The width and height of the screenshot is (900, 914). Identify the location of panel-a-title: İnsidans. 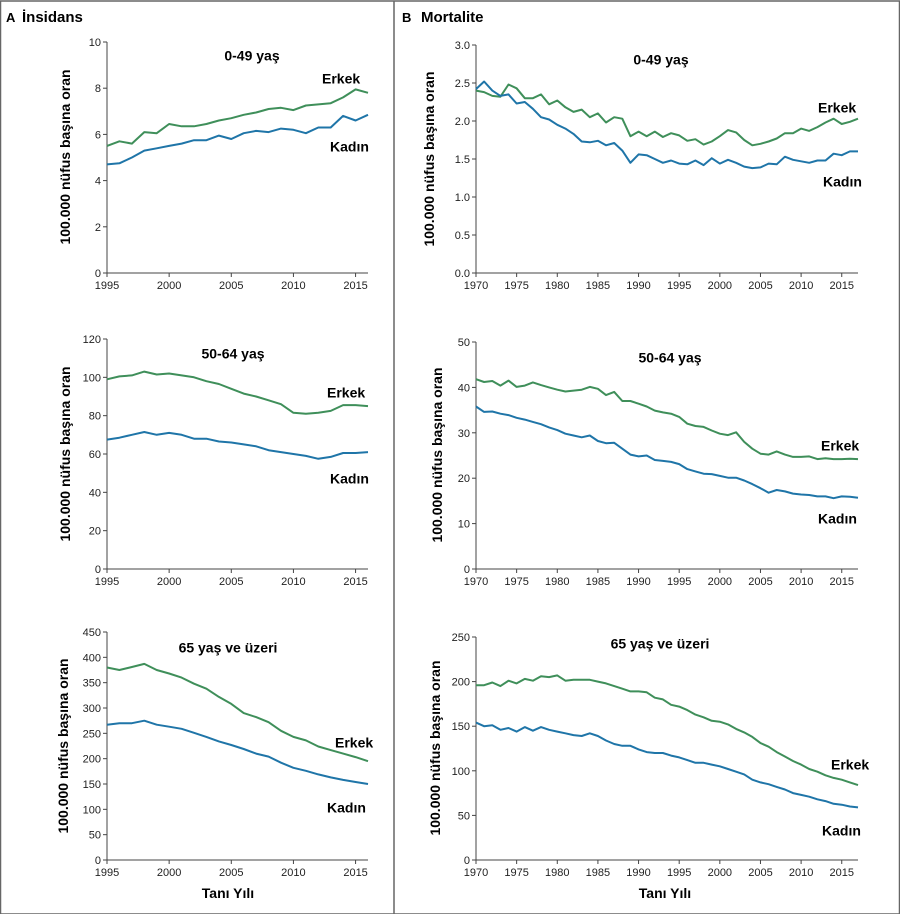
(52, 17).